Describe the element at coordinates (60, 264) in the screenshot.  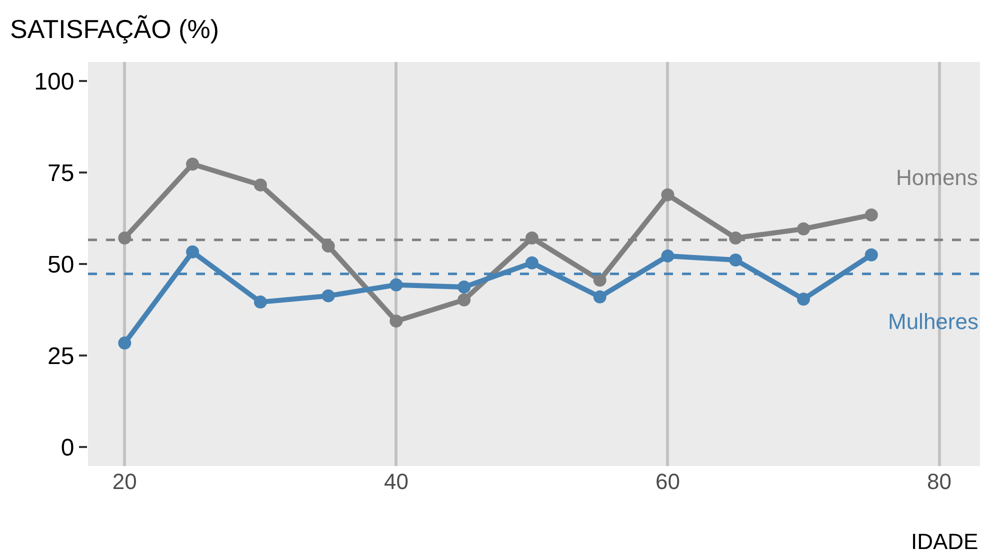
I see `y-tick-label: 50` at that location.